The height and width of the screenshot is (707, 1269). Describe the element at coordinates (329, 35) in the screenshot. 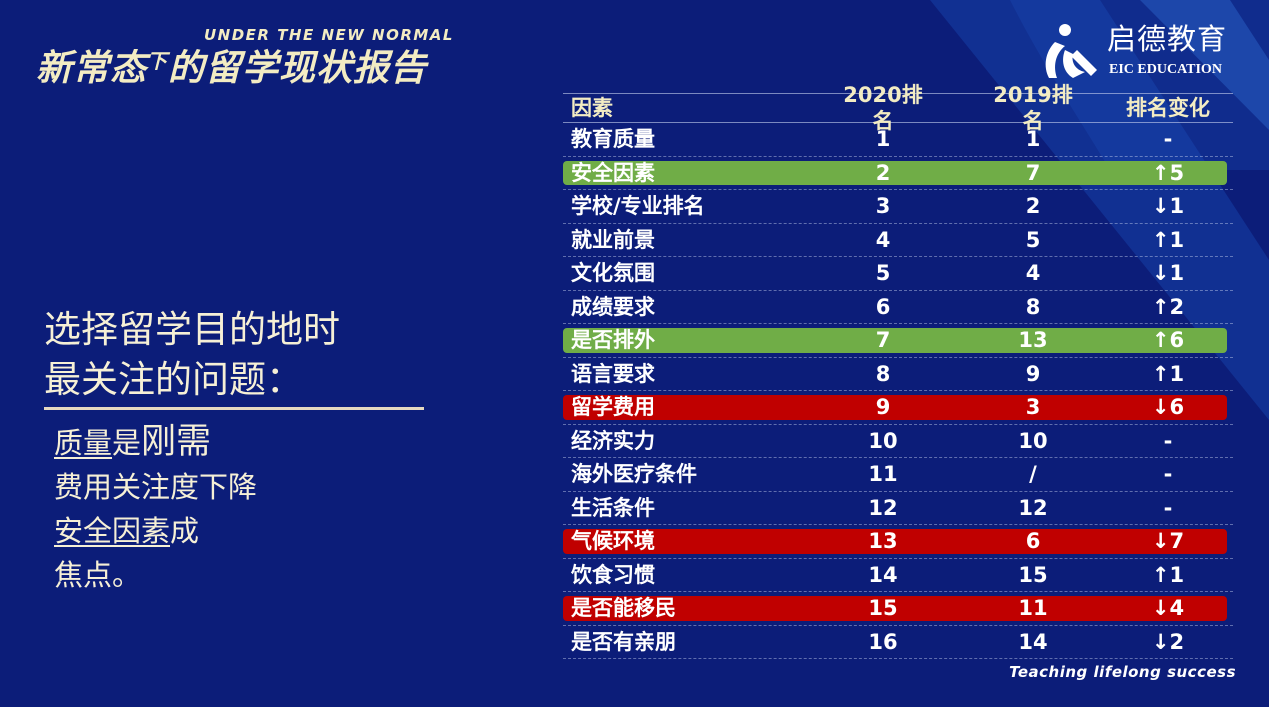

I see `title-english: UNDER THE NEW NORMAL` at that location.